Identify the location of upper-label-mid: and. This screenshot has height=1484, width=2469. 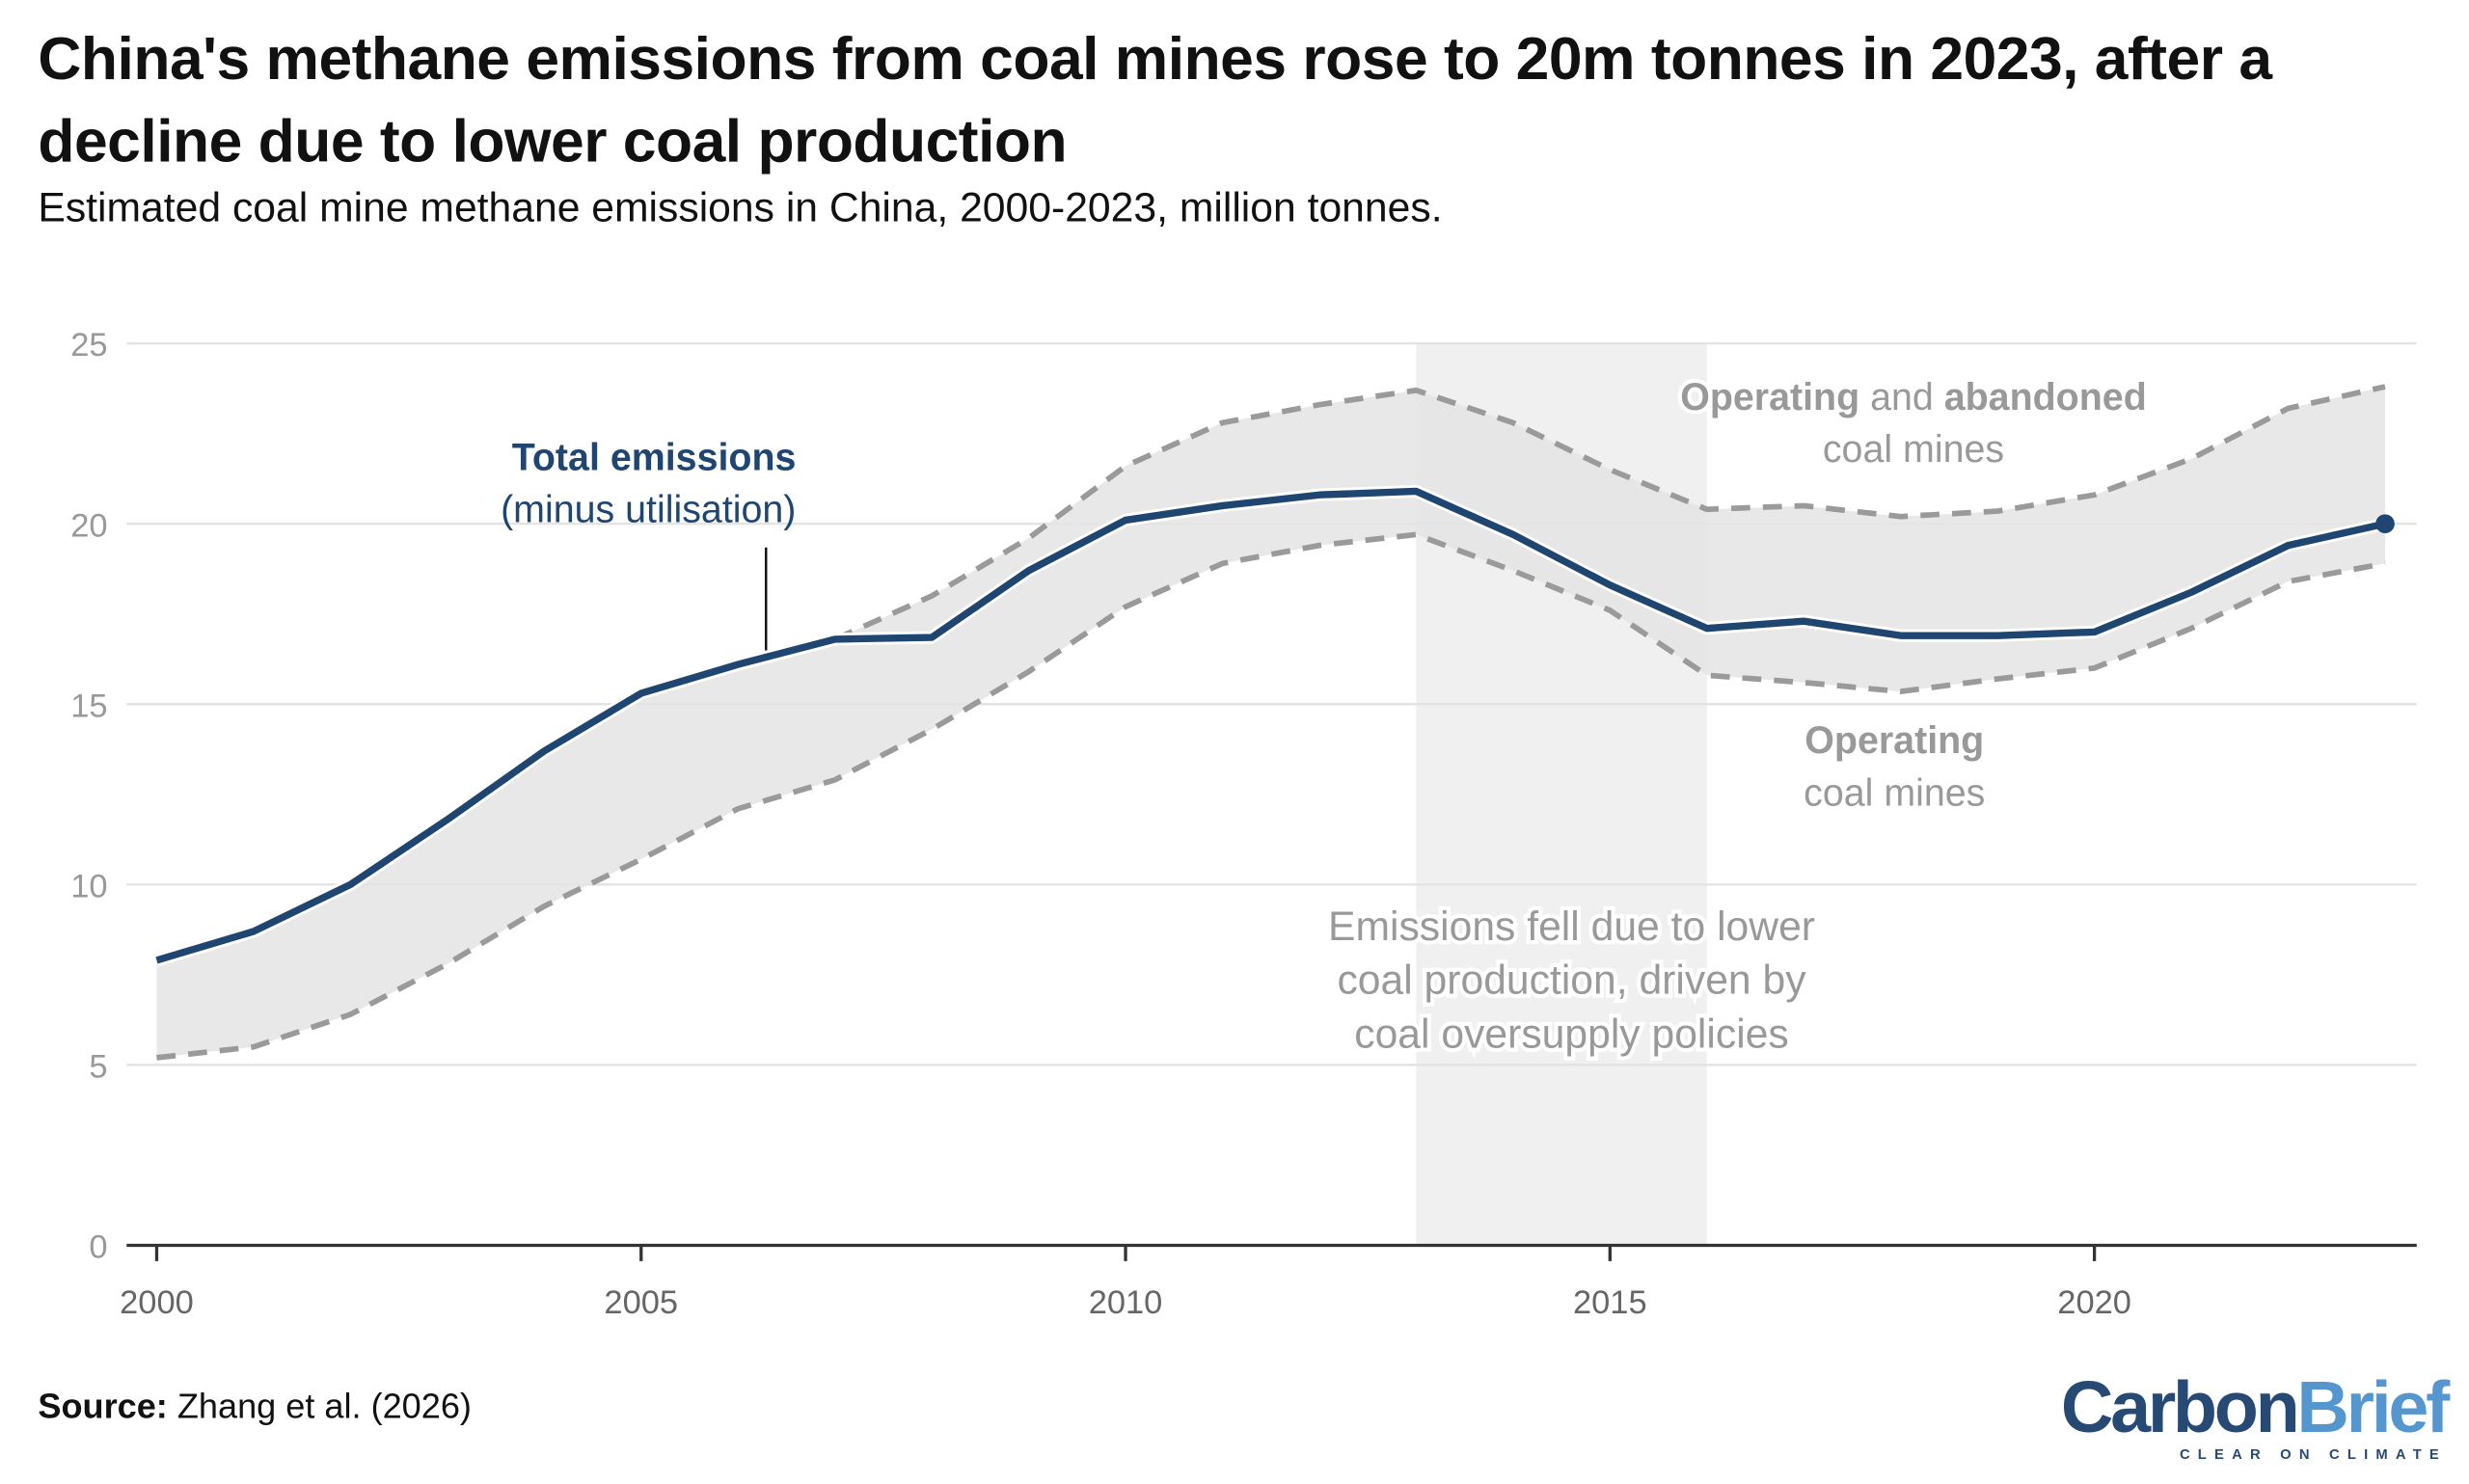
(1901, 397).